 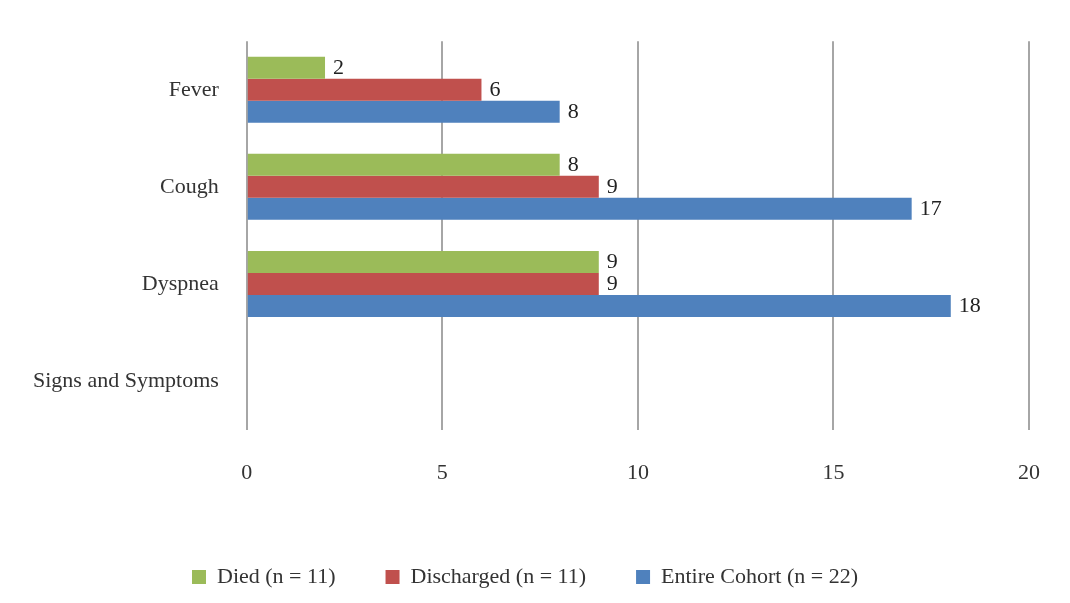 I want to click on x-tick-label: 0, so click(x=247, y=471).